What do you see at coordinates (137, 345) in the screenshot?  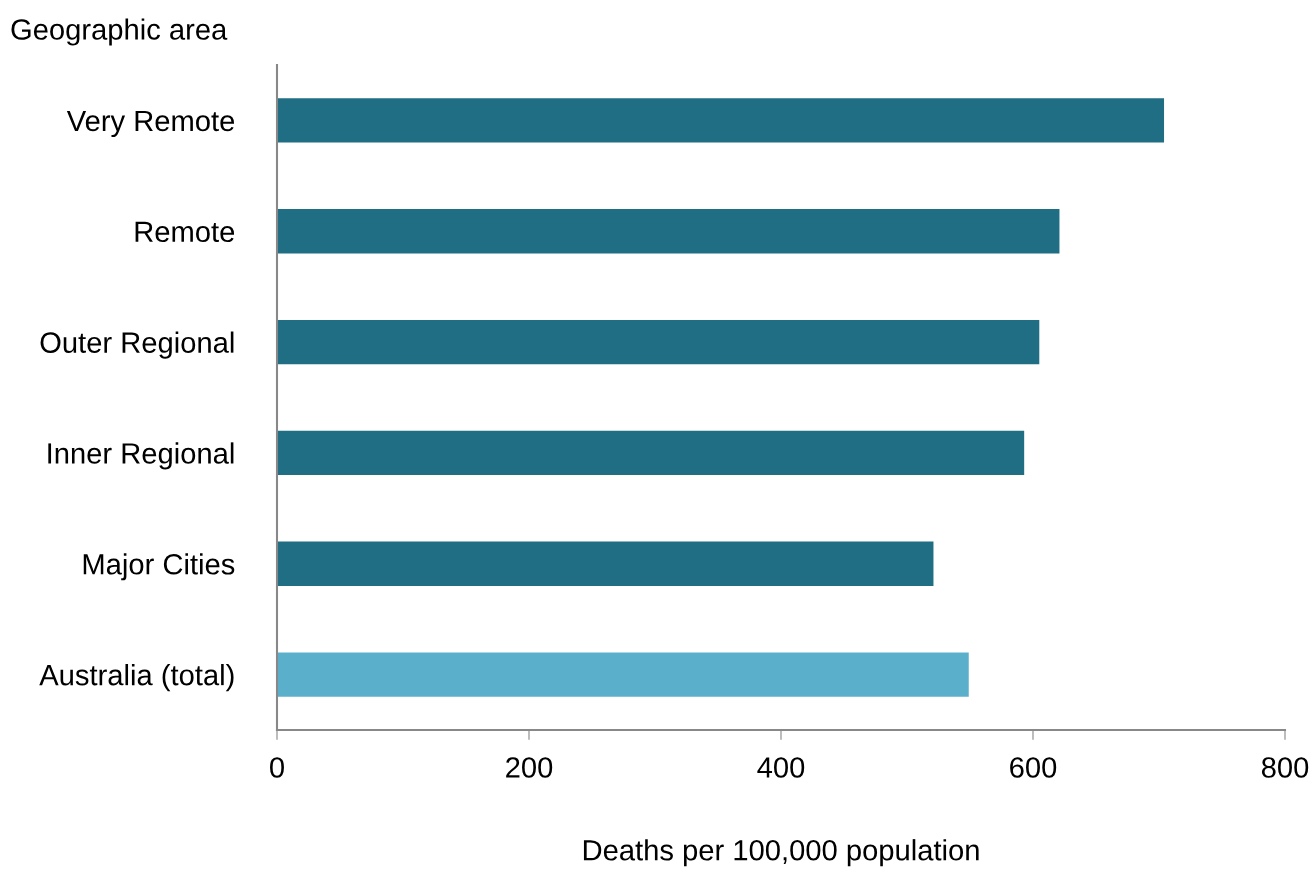 I see `y-tick-label: Outer Regional` at bounding box center [137, 345].